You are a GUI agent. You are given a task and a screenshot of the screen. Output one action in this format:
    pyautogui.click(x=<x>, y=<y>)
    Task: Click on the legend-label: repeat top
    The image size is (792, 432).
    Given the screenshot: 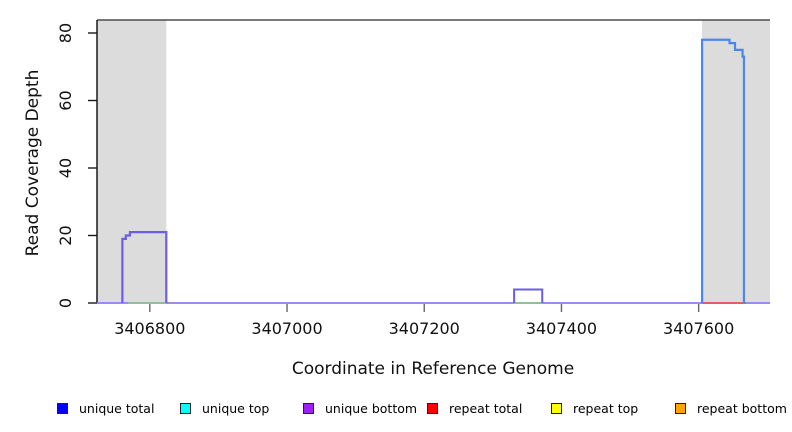 What is the action you would take?
    pyautogui.click(x=606, y=408)
    